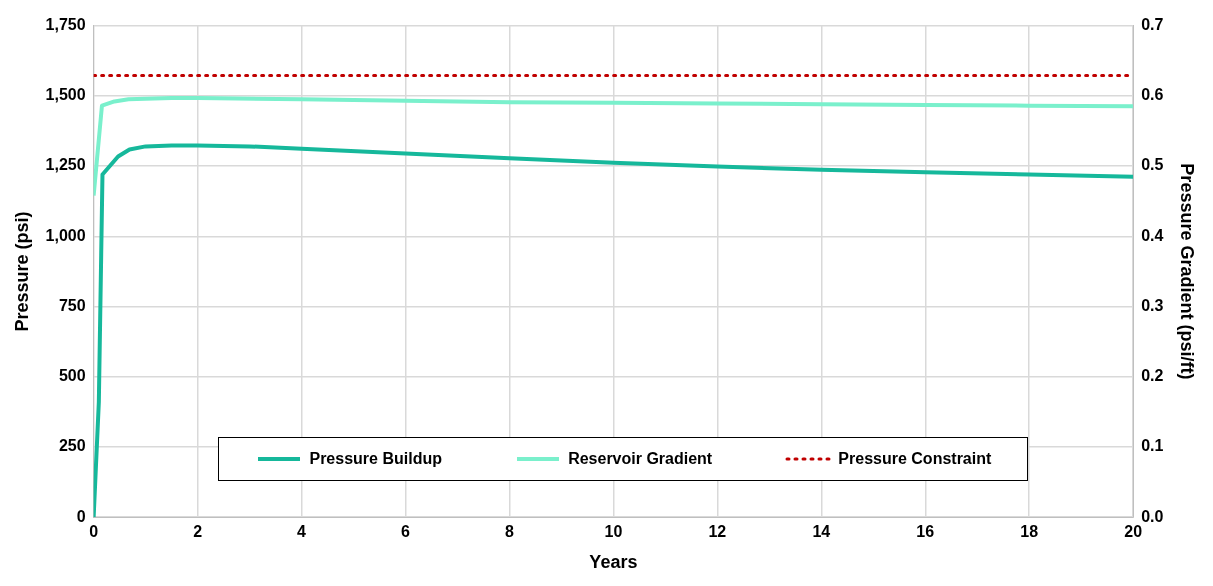 Image resolution: width=1213 pixels, height=586 pixels. What do you see at coordinates (821, 532) in the screenshot?
I see `x-tick-label: 14` at bounding box center [821, 532].